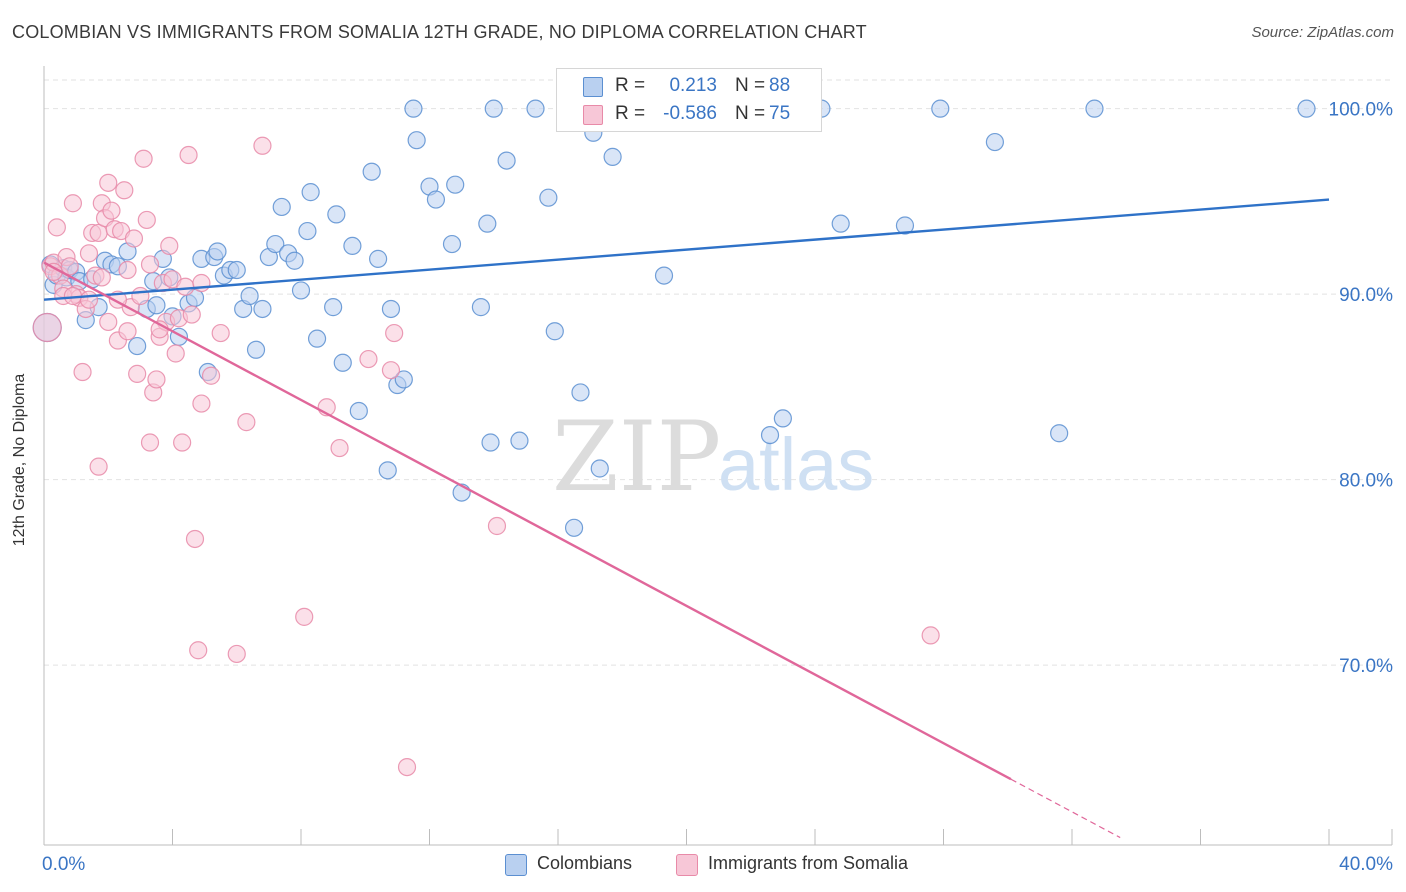  What do you see at coordinates (686, 249) in the screenshot?
I see `colombians-trend-line` at bounding box center [686, 249].